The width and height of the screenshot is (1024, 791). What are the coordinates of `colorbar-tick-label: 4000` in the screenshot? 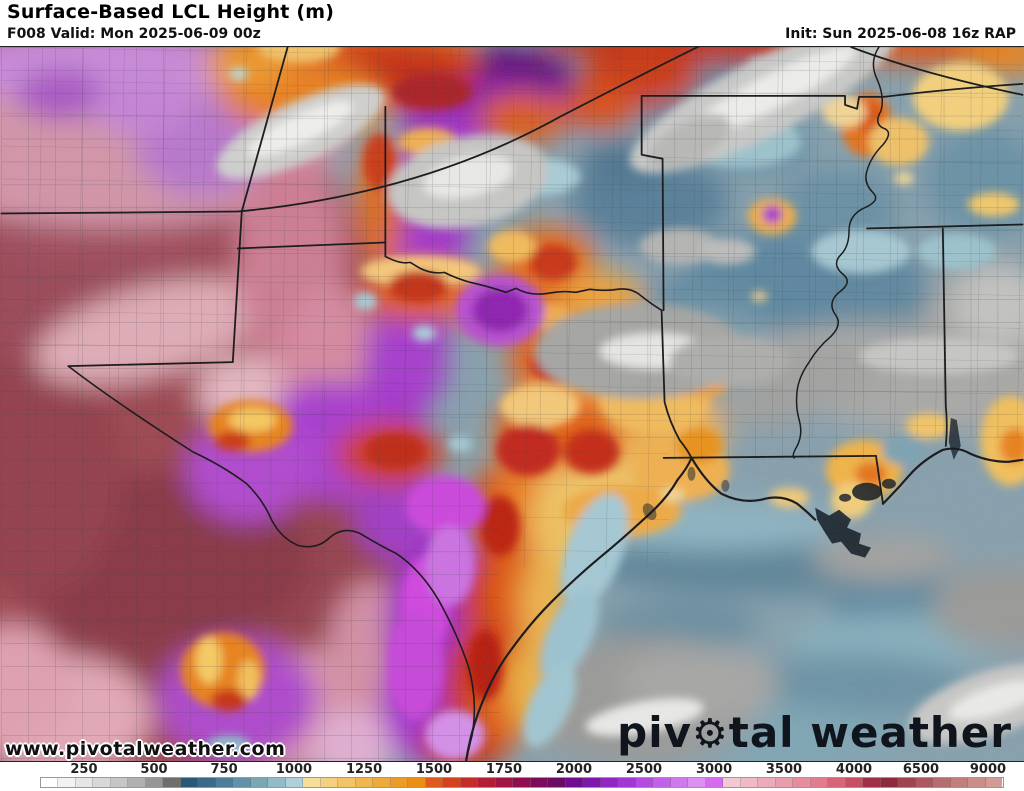 It's located at (854, 769).